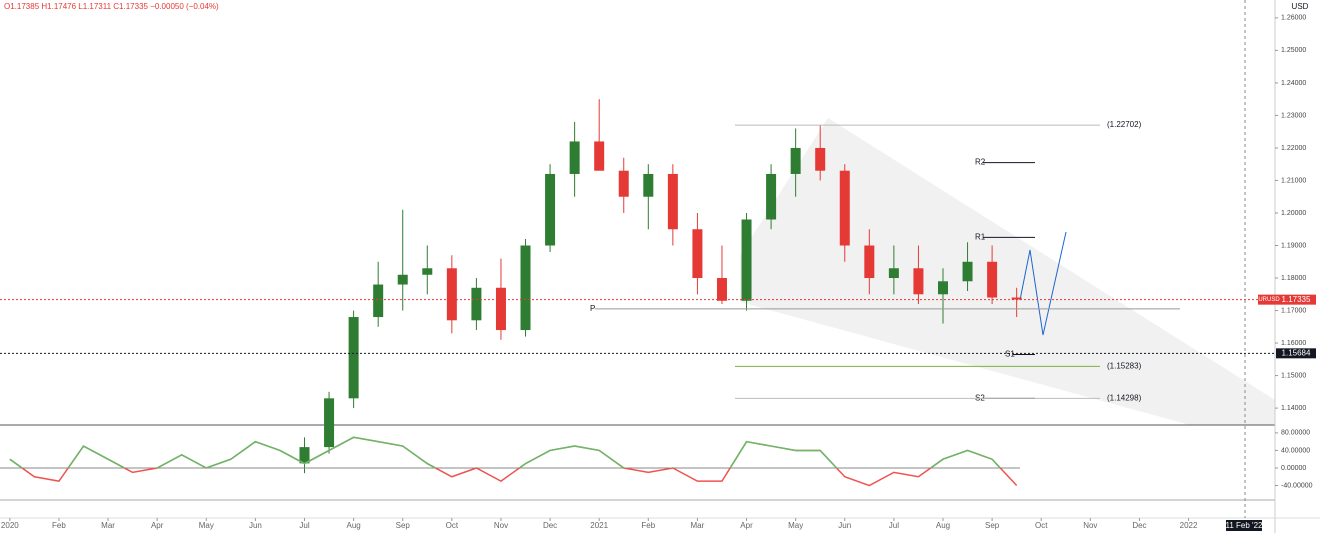 This screenshot has height=533, width=1320. I want to click on price-label: 1.17335, so click(1296, 299).